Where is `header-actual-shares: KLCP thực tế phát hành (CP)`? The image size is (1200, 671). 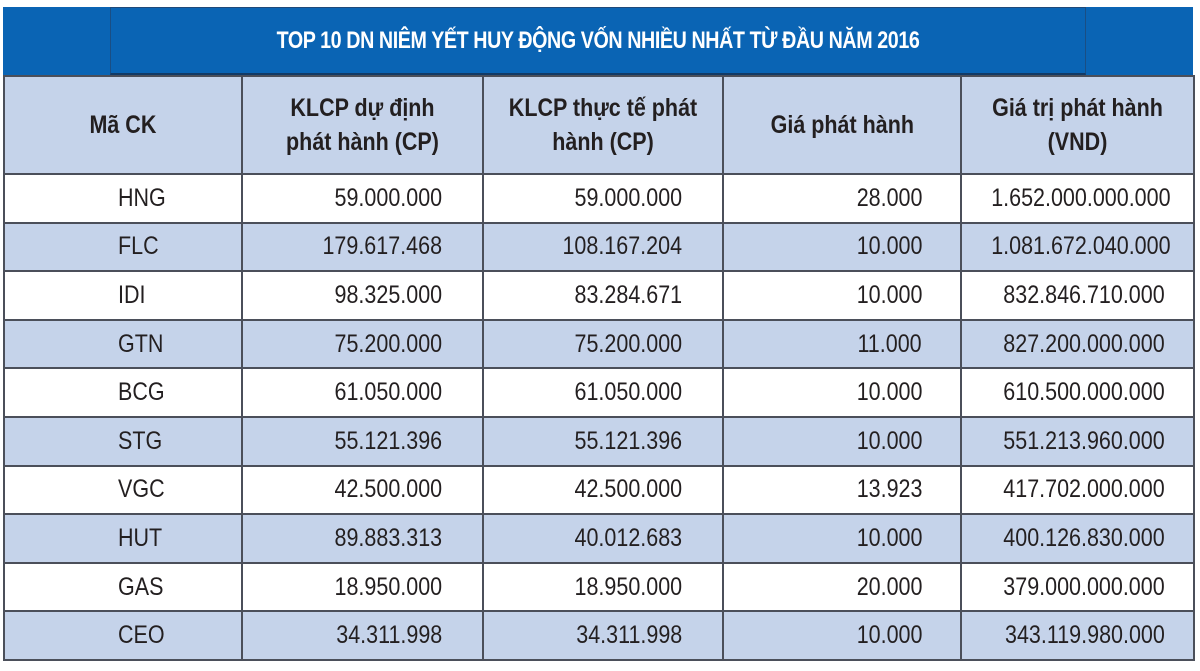 header-actual-shares: KLCP thực tế phát hành (CP) is located at coordinates (603, 125).